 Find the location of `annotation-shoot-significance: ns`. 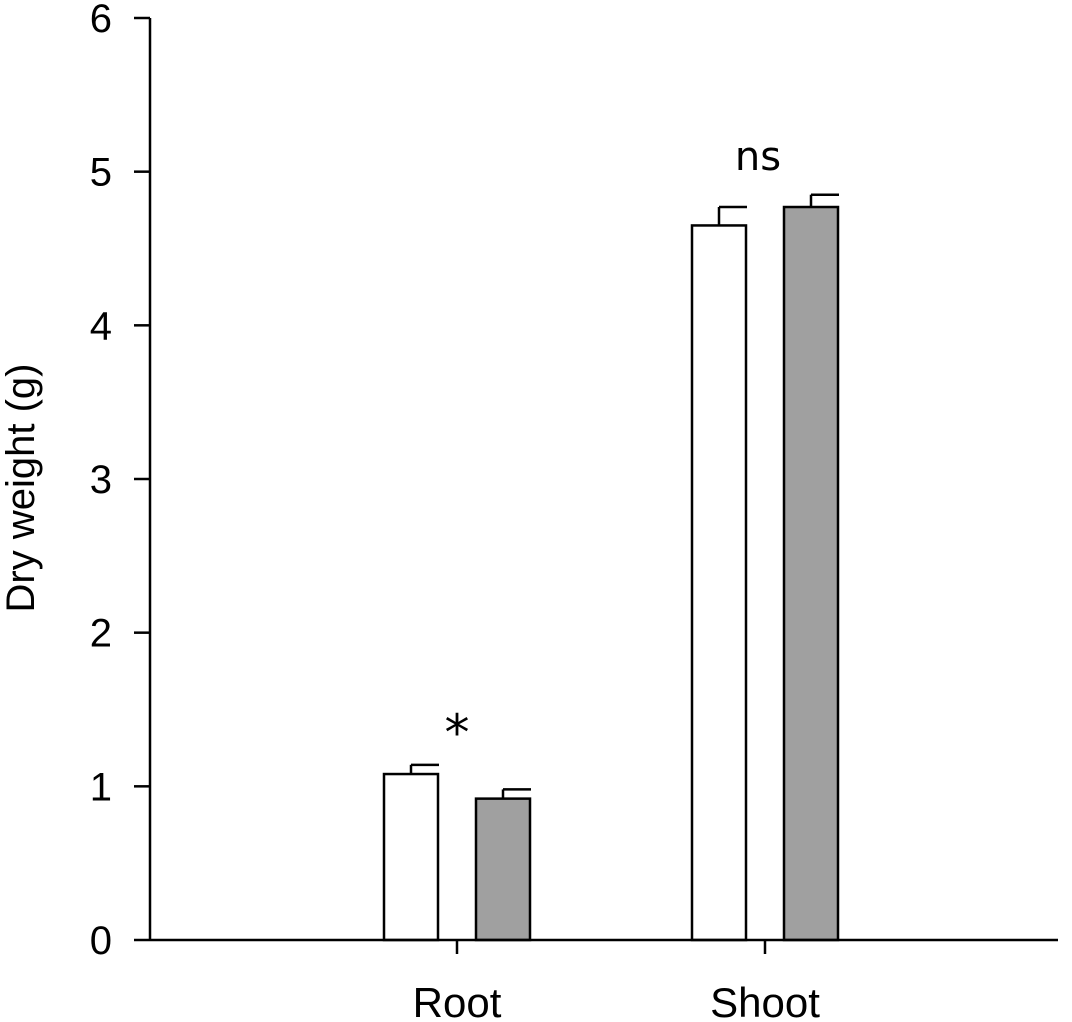

annotation-shoot-significance: ns is located at coordinates (758, 157).